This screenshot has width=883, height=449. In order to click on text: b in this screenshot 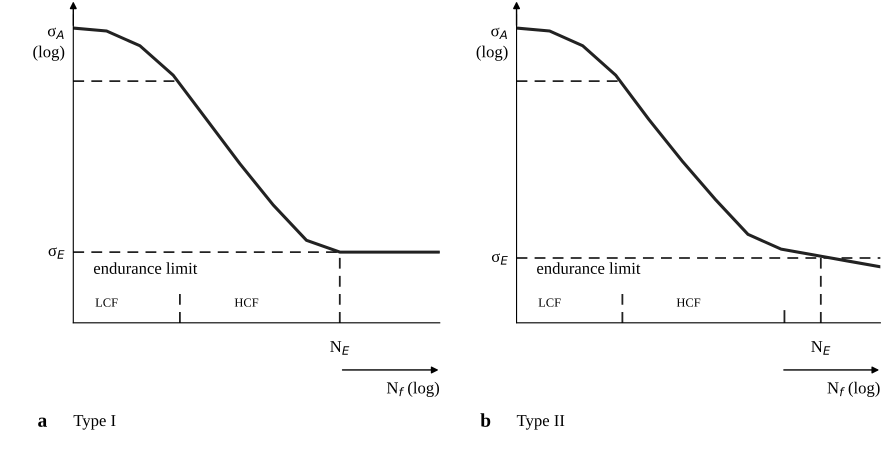, I will do `click(485, 420)`.